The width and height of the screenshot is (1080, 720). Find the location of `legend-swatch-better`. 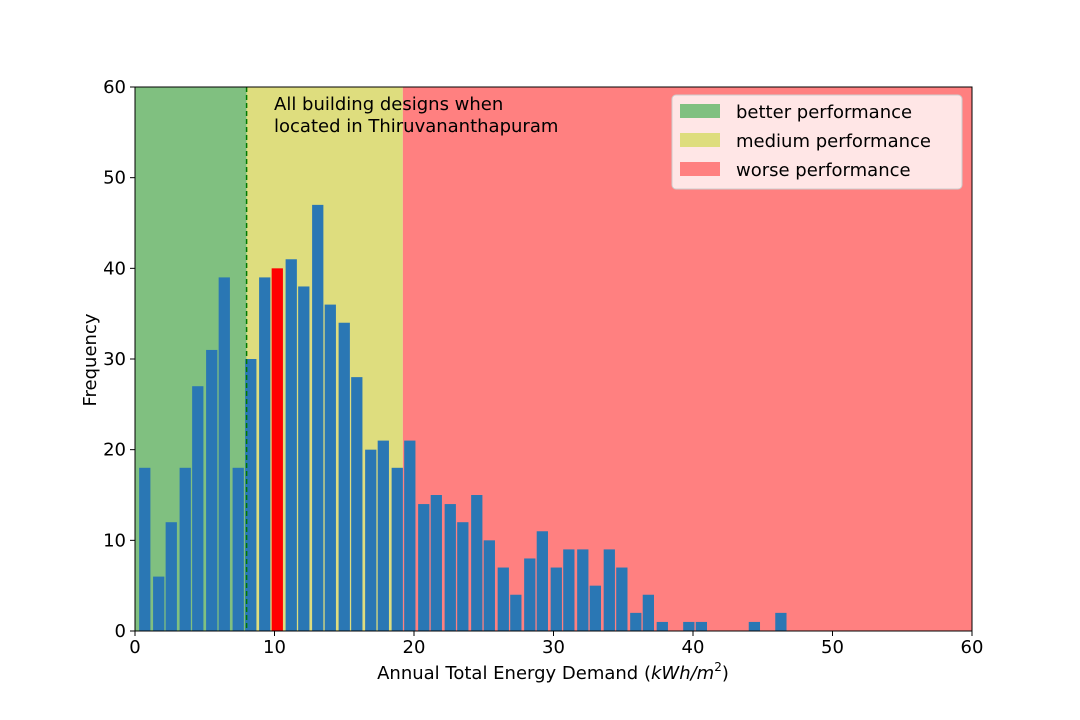

legend-swatch-better is located at coordinates (700, 111).